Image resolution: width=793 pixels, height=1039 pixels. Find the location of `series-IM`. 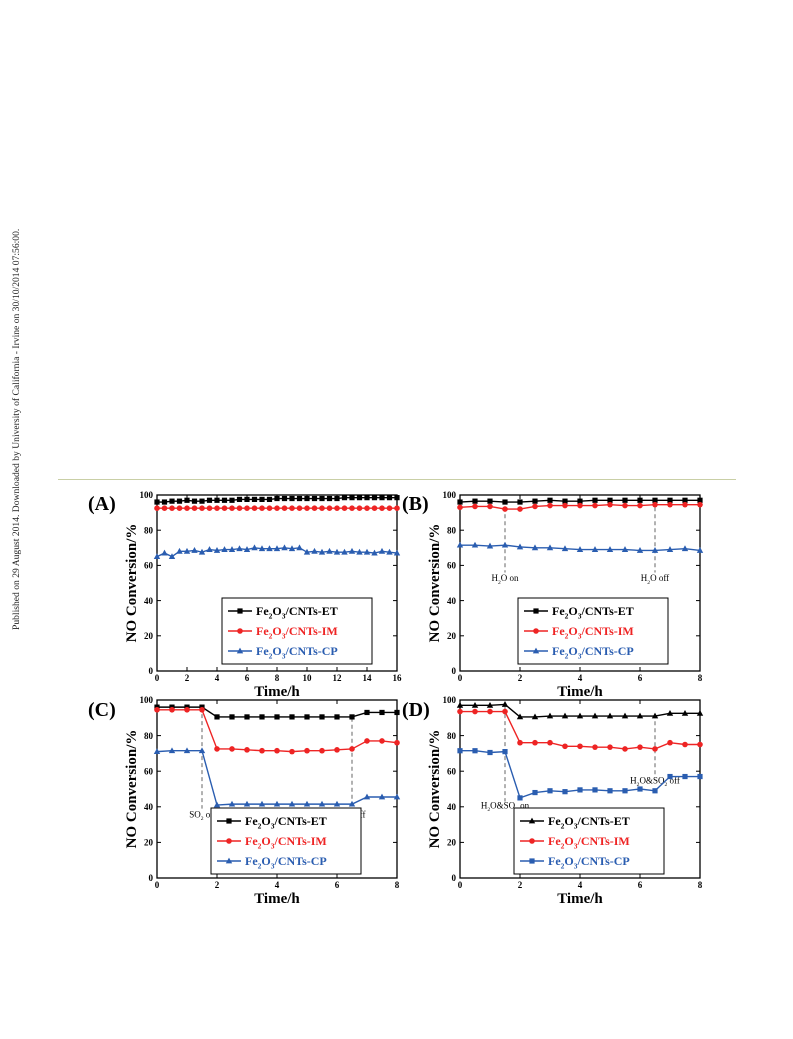

series-IM is located at coordinates (580, 506).